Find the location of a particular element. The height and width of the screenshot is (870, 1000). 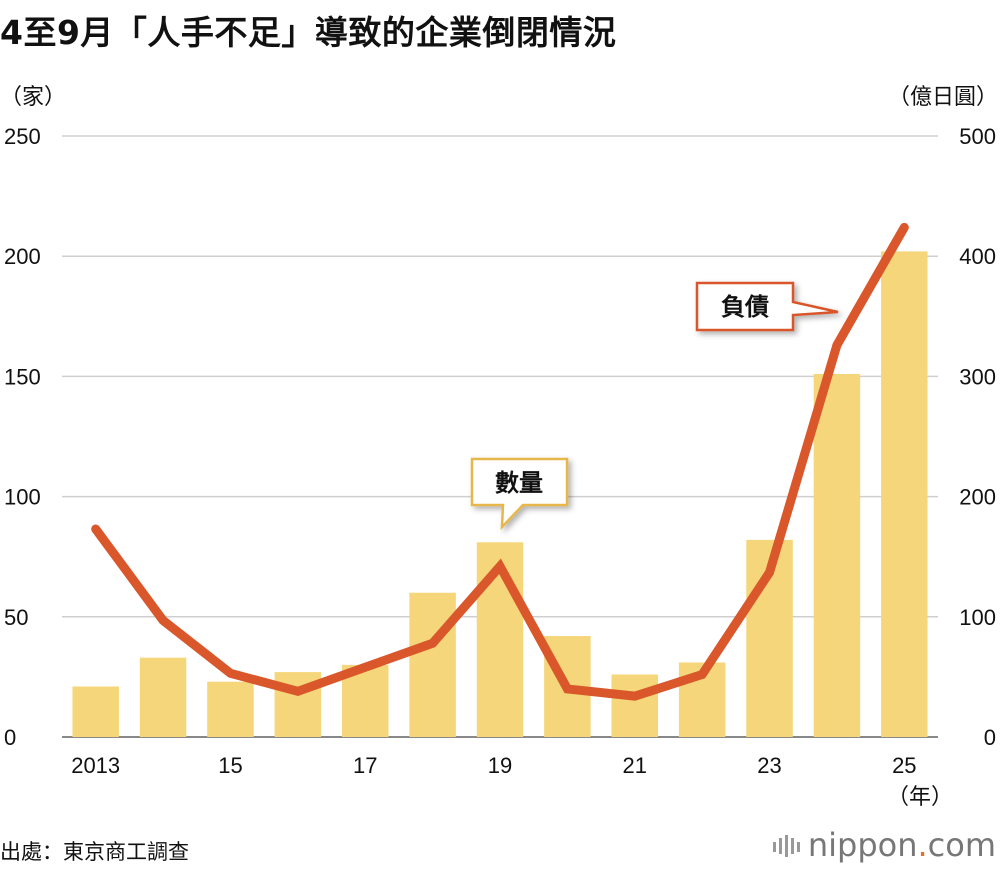

brand-logo: nippon.com is located at coordinates (884, 845).